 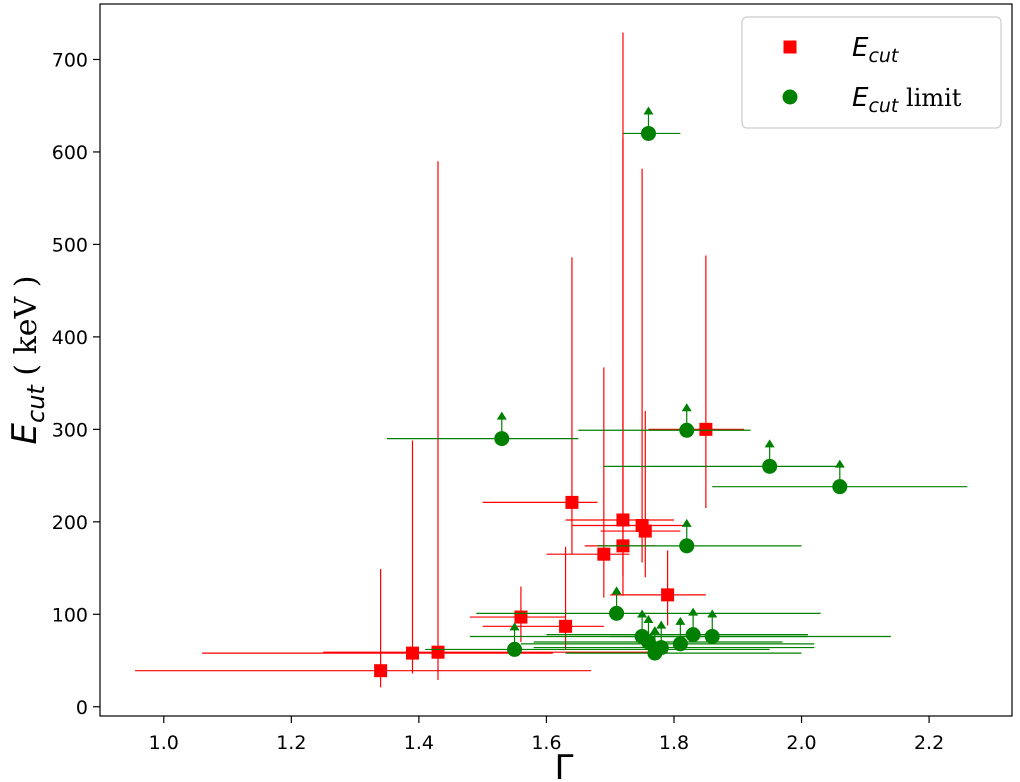 I want to click on y-tick-label: 0, so click(x=82, y=708).